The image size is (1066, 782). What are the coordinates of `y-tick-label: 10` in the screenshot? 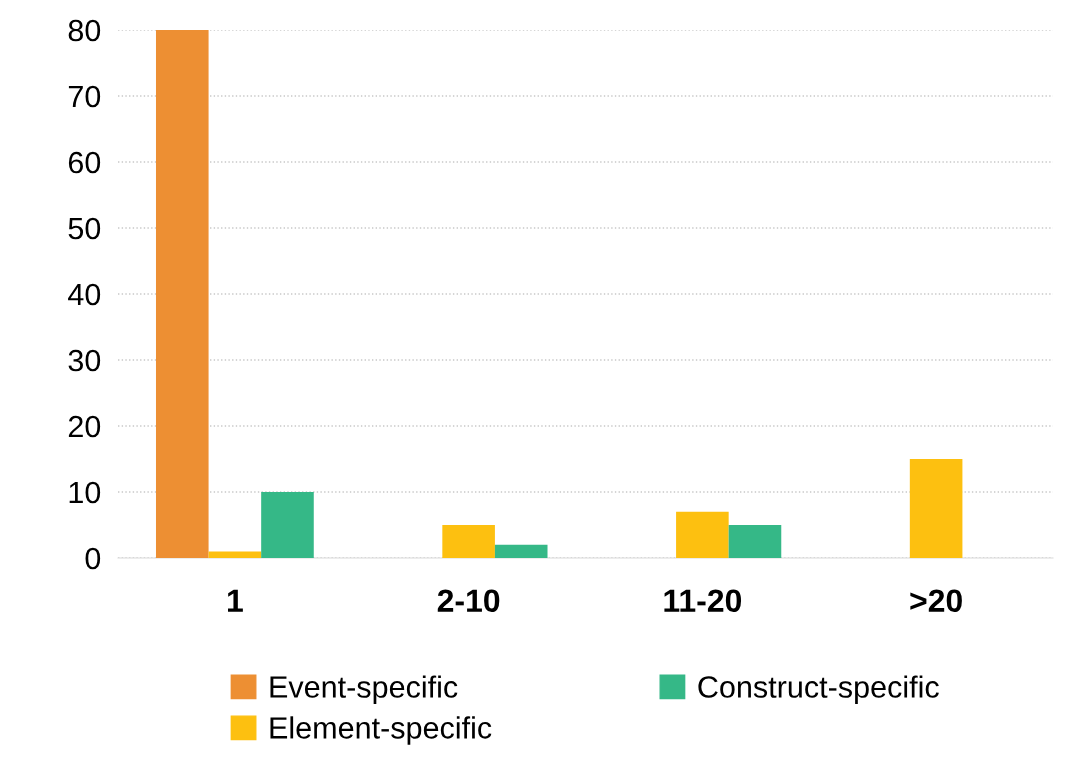 It's located at (85, 492).